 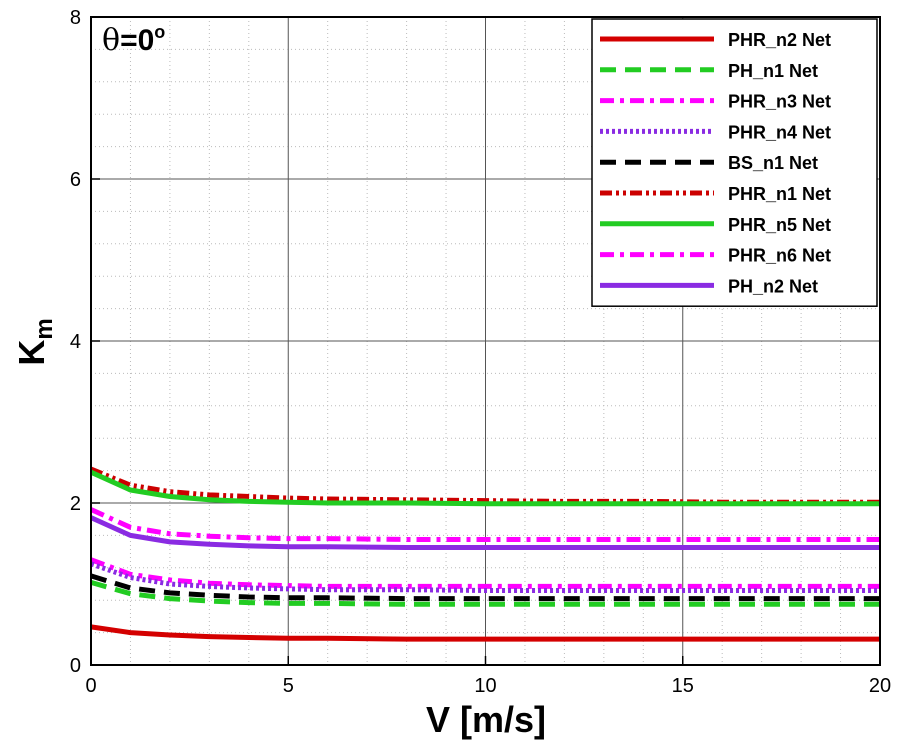 What do you see at coordinates (111, 40) in the screenshot?
I see `theta-symbol: θ` at bounding box center [111, 40].